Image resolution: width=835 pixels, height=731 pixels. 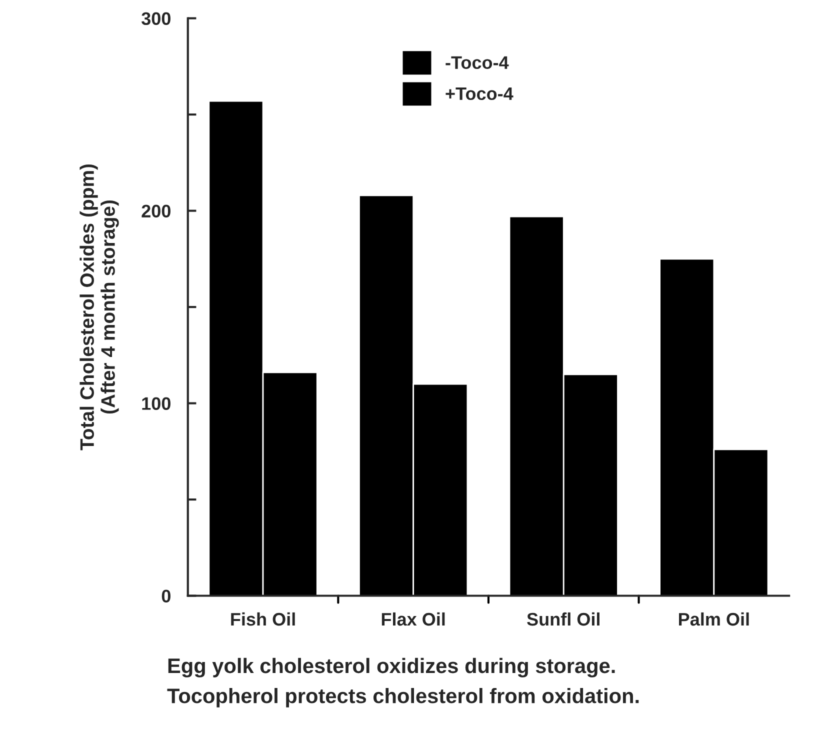 What do you see at coordinates (480, 93) in the screenshot?
I see `legend-label: +Toco-4` at bounding box center [480, 93].